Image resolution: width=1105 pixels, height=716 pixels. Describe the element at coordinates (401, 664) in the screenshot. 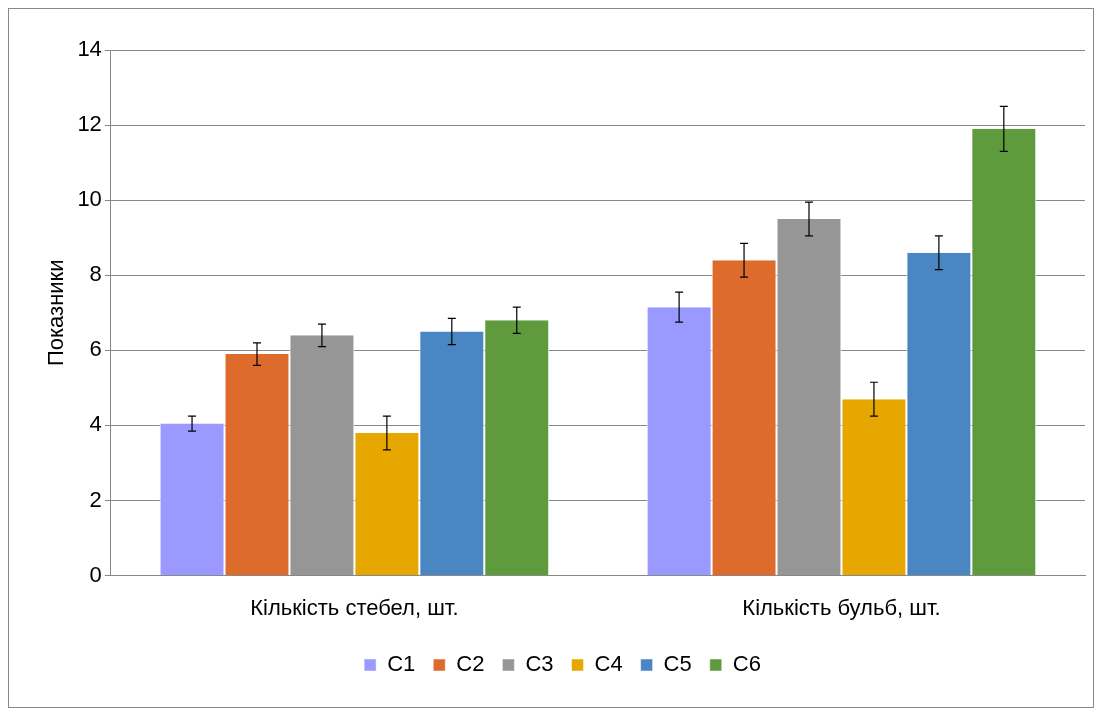

I see `legend-label: С1` at that location.